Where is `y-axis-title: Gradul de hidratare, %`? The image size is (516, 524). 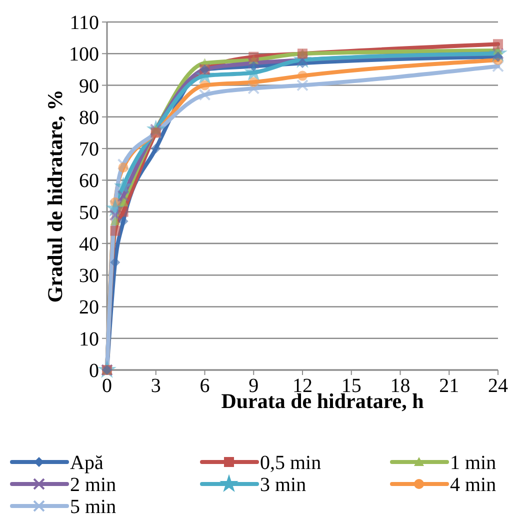 y-axis-title: Gradul de hidratare, % is located at coordinates (55, 196).